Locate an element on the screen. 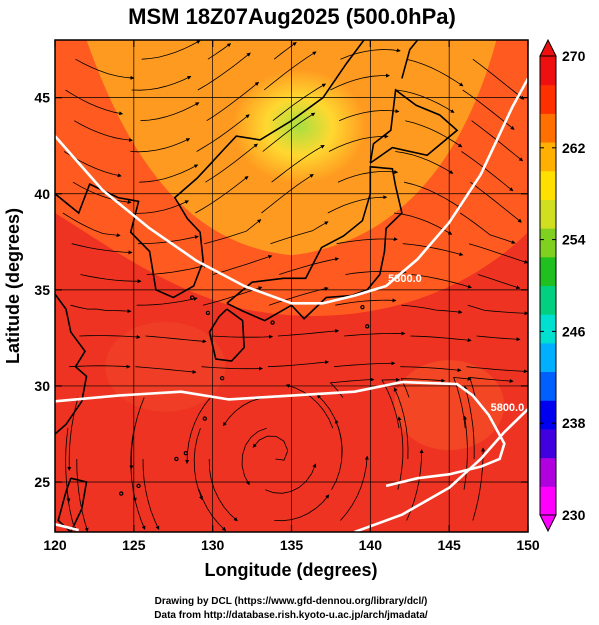 The height and width of the screenshot is (625, 599). x-tick-label: 135 is located at coordinates (292, 545).